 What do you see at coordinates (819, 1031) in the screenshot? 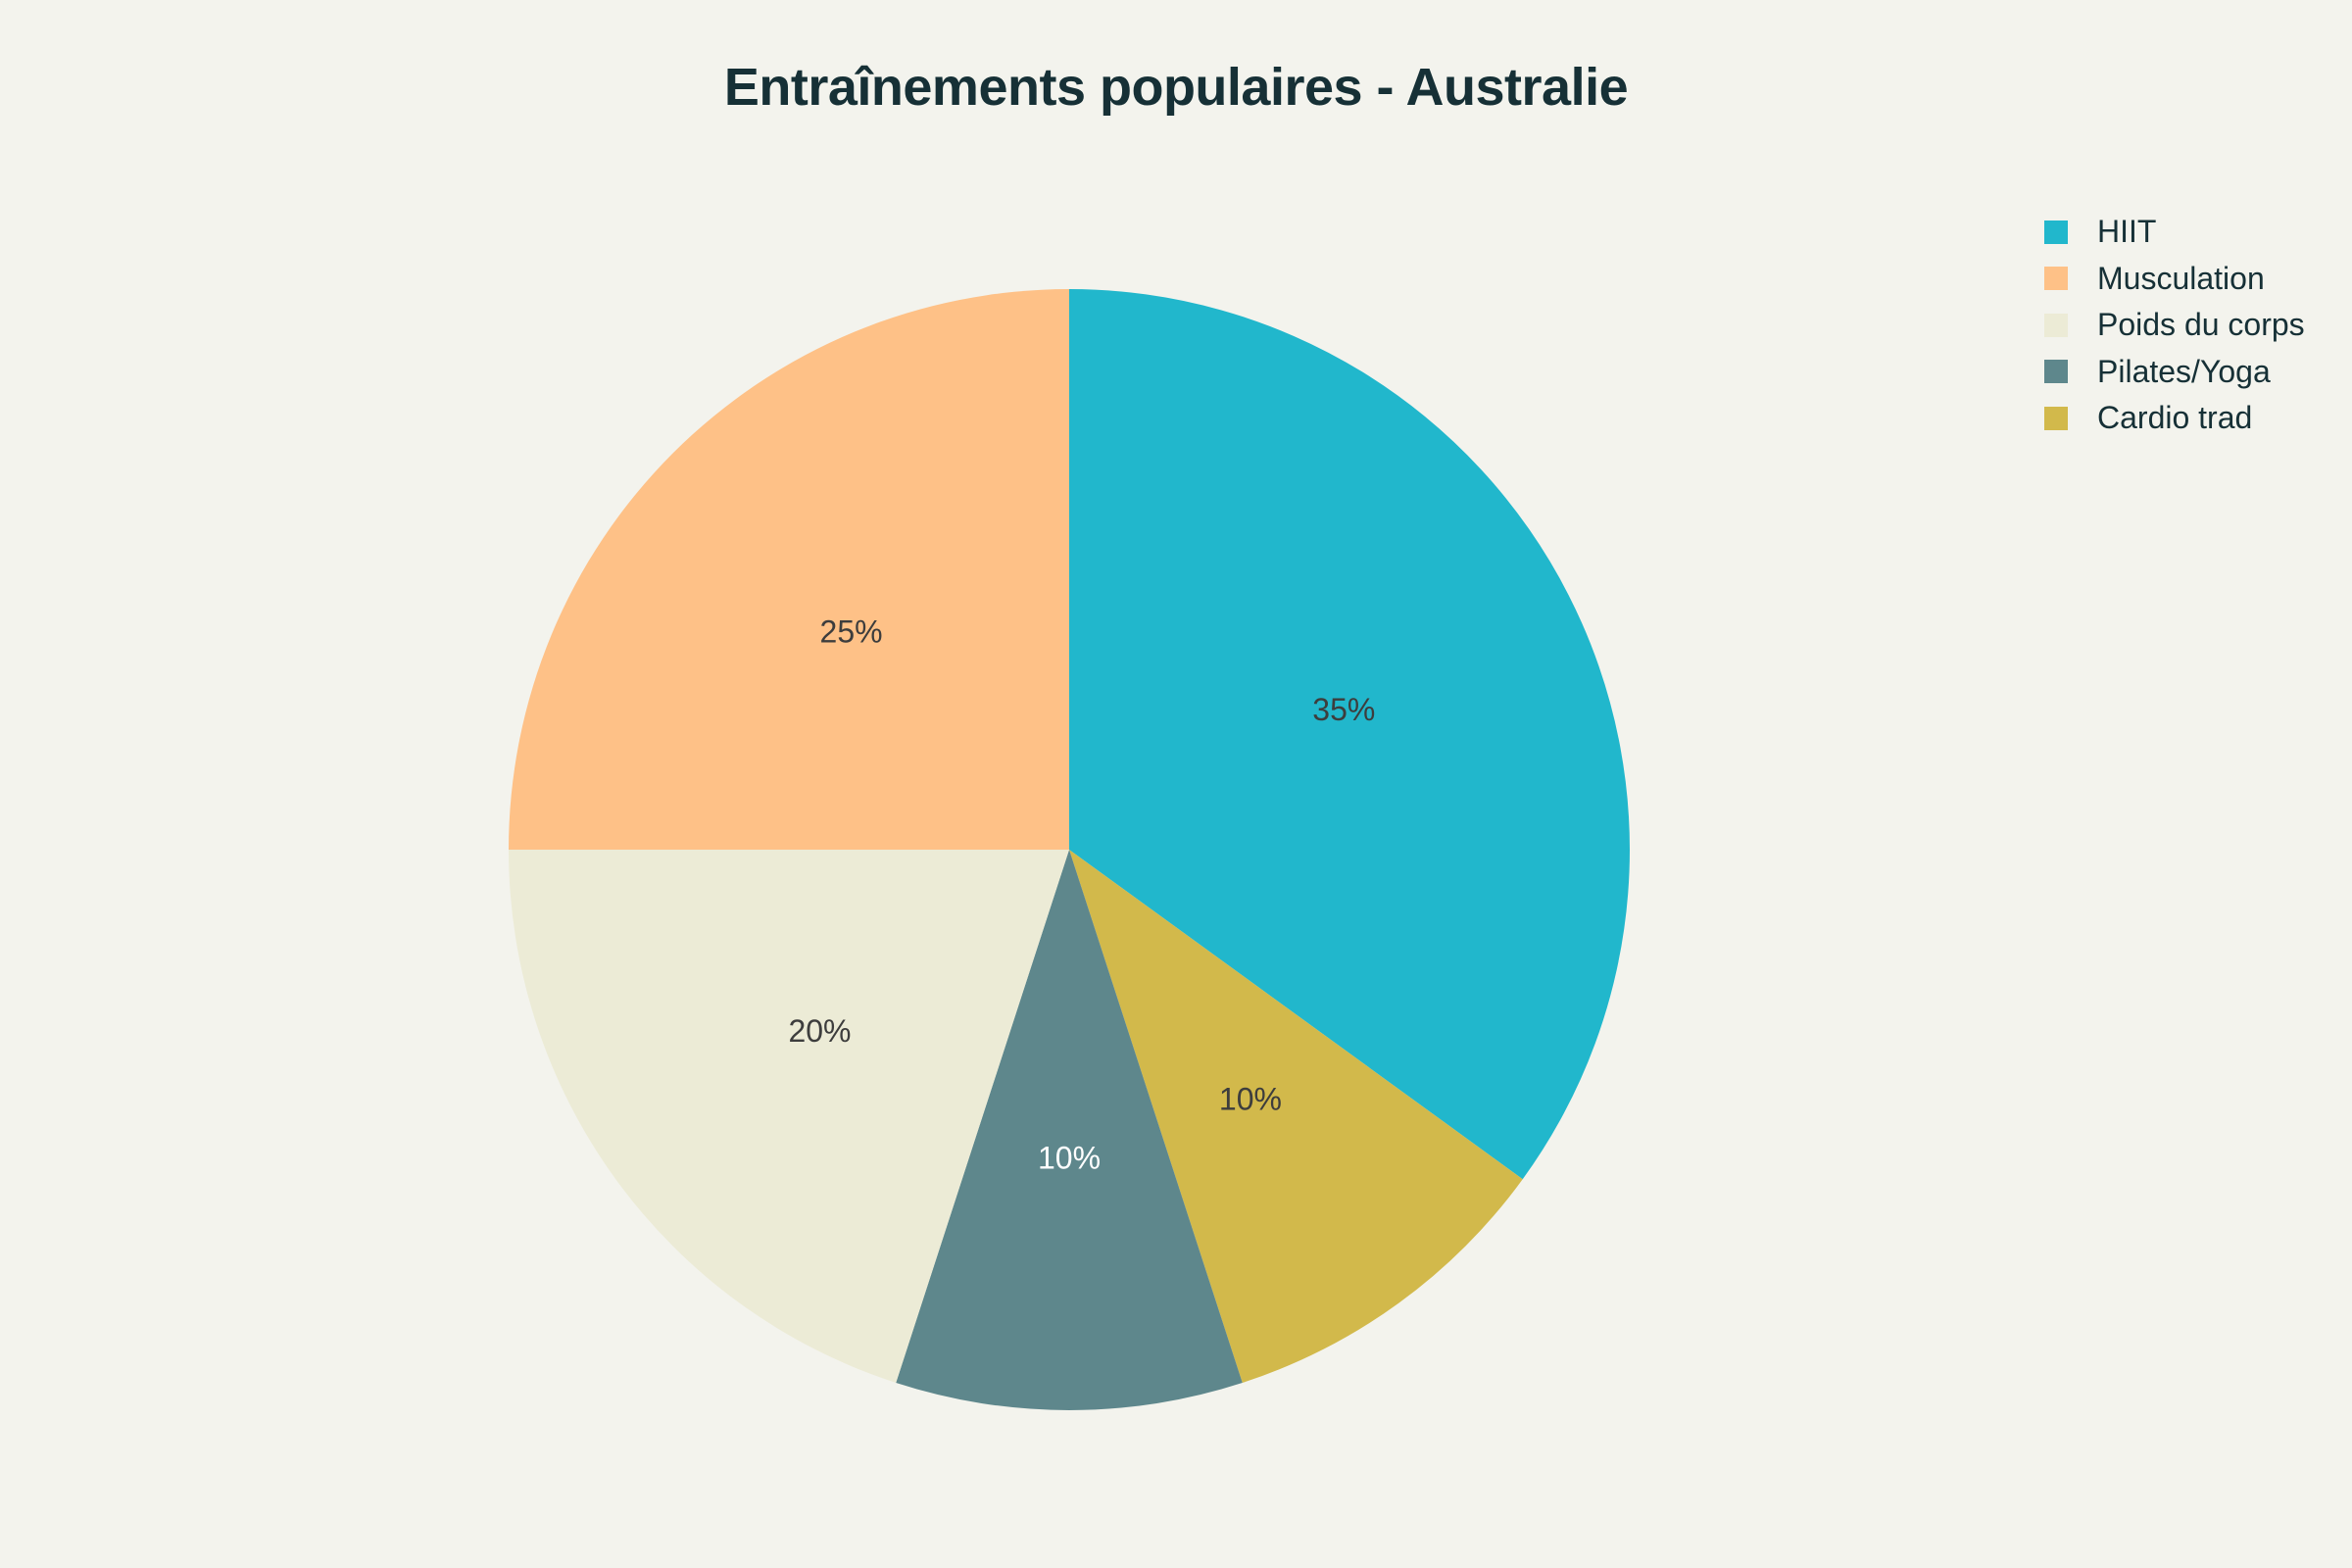
I see `pie-label-poids-du-corps: 20%` at bounding box center [819, 1031].